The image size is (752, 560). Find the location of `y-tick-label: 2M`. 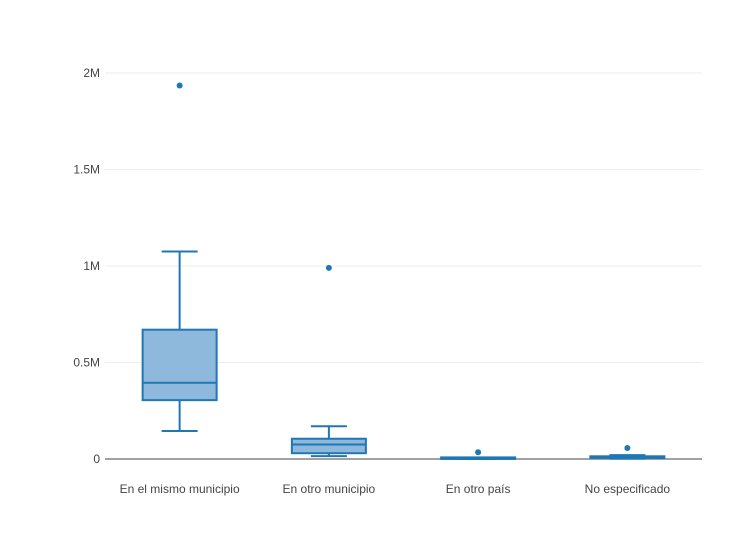

y-tick-label: 2M is located at coordinates (91, 73).